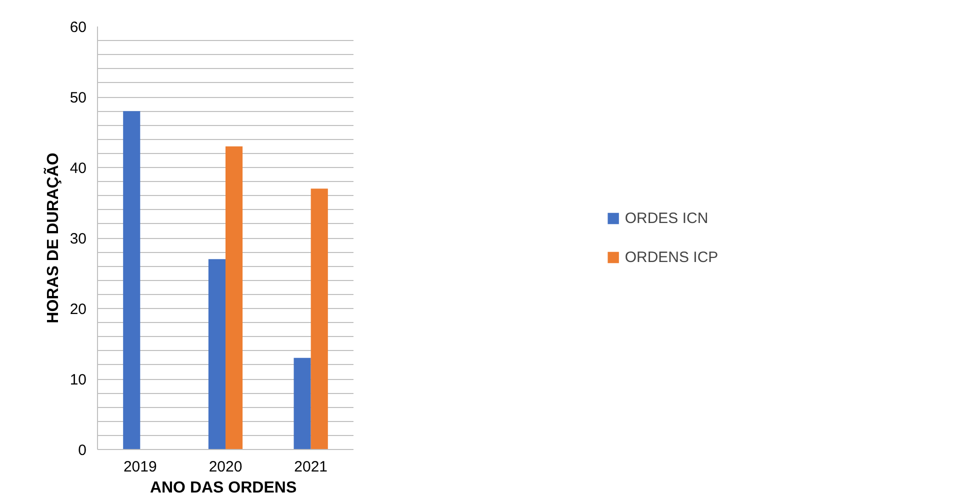  Describe the element at coordinates (311, 467) in the screenshot. I see `x-tick-label: 2021` at that location.